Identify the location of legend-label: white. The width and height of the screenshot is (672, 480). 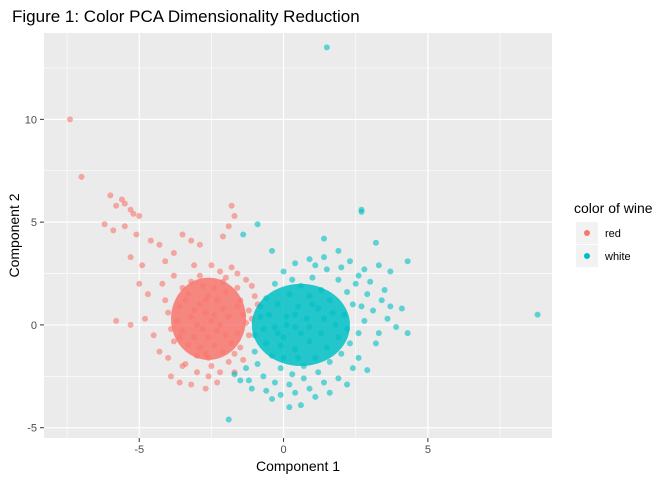
(617, 257).